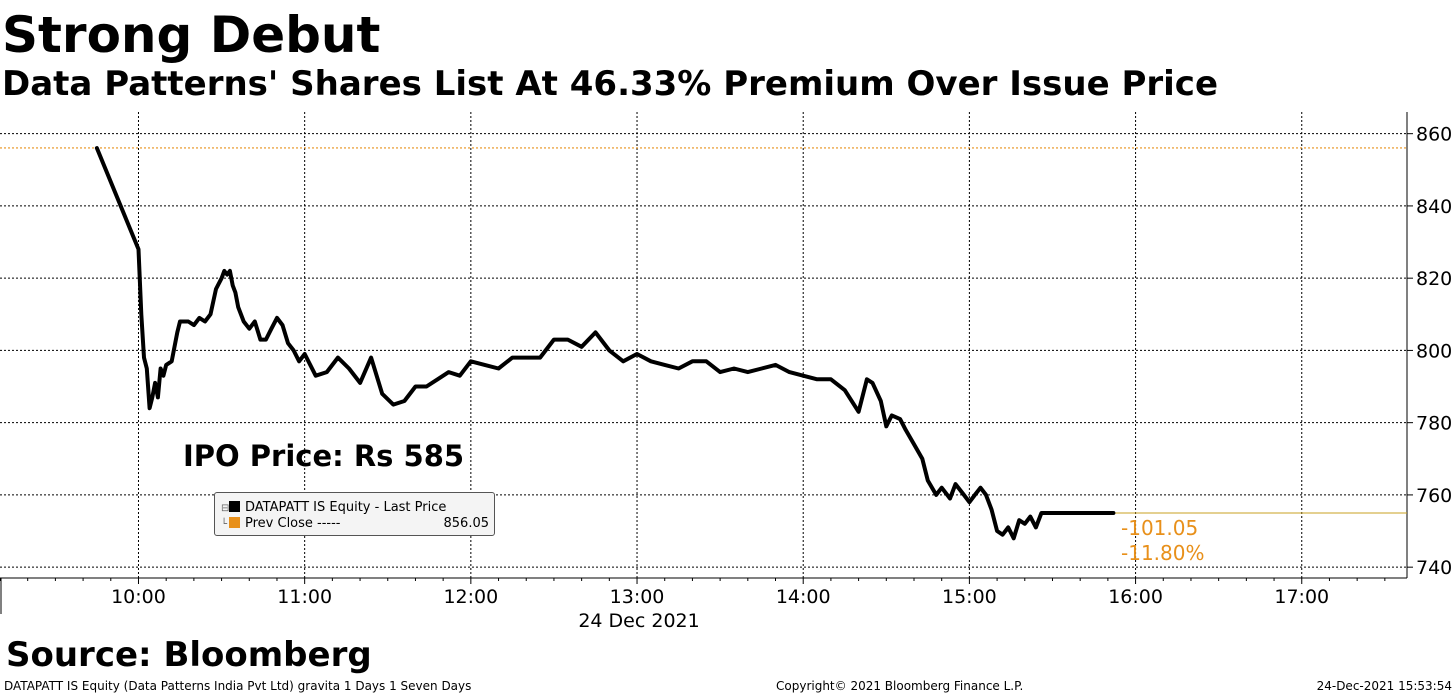 Image resolution: width=1456 pixels, height=695 pixels. I want to click on chart-title: Strong Debut, so click(191, 35).